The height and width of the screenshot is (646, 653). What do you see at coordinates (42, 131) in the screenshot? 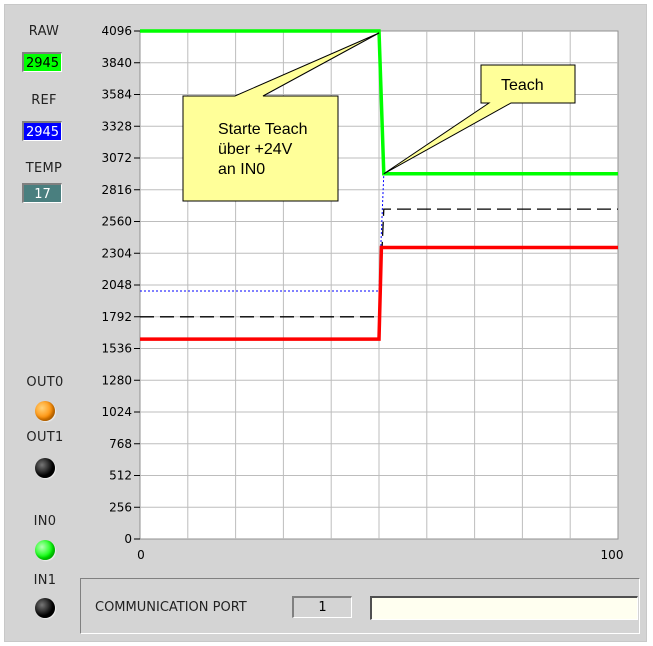
I see `ref-value: 2945` at bounding box center [42, 131].